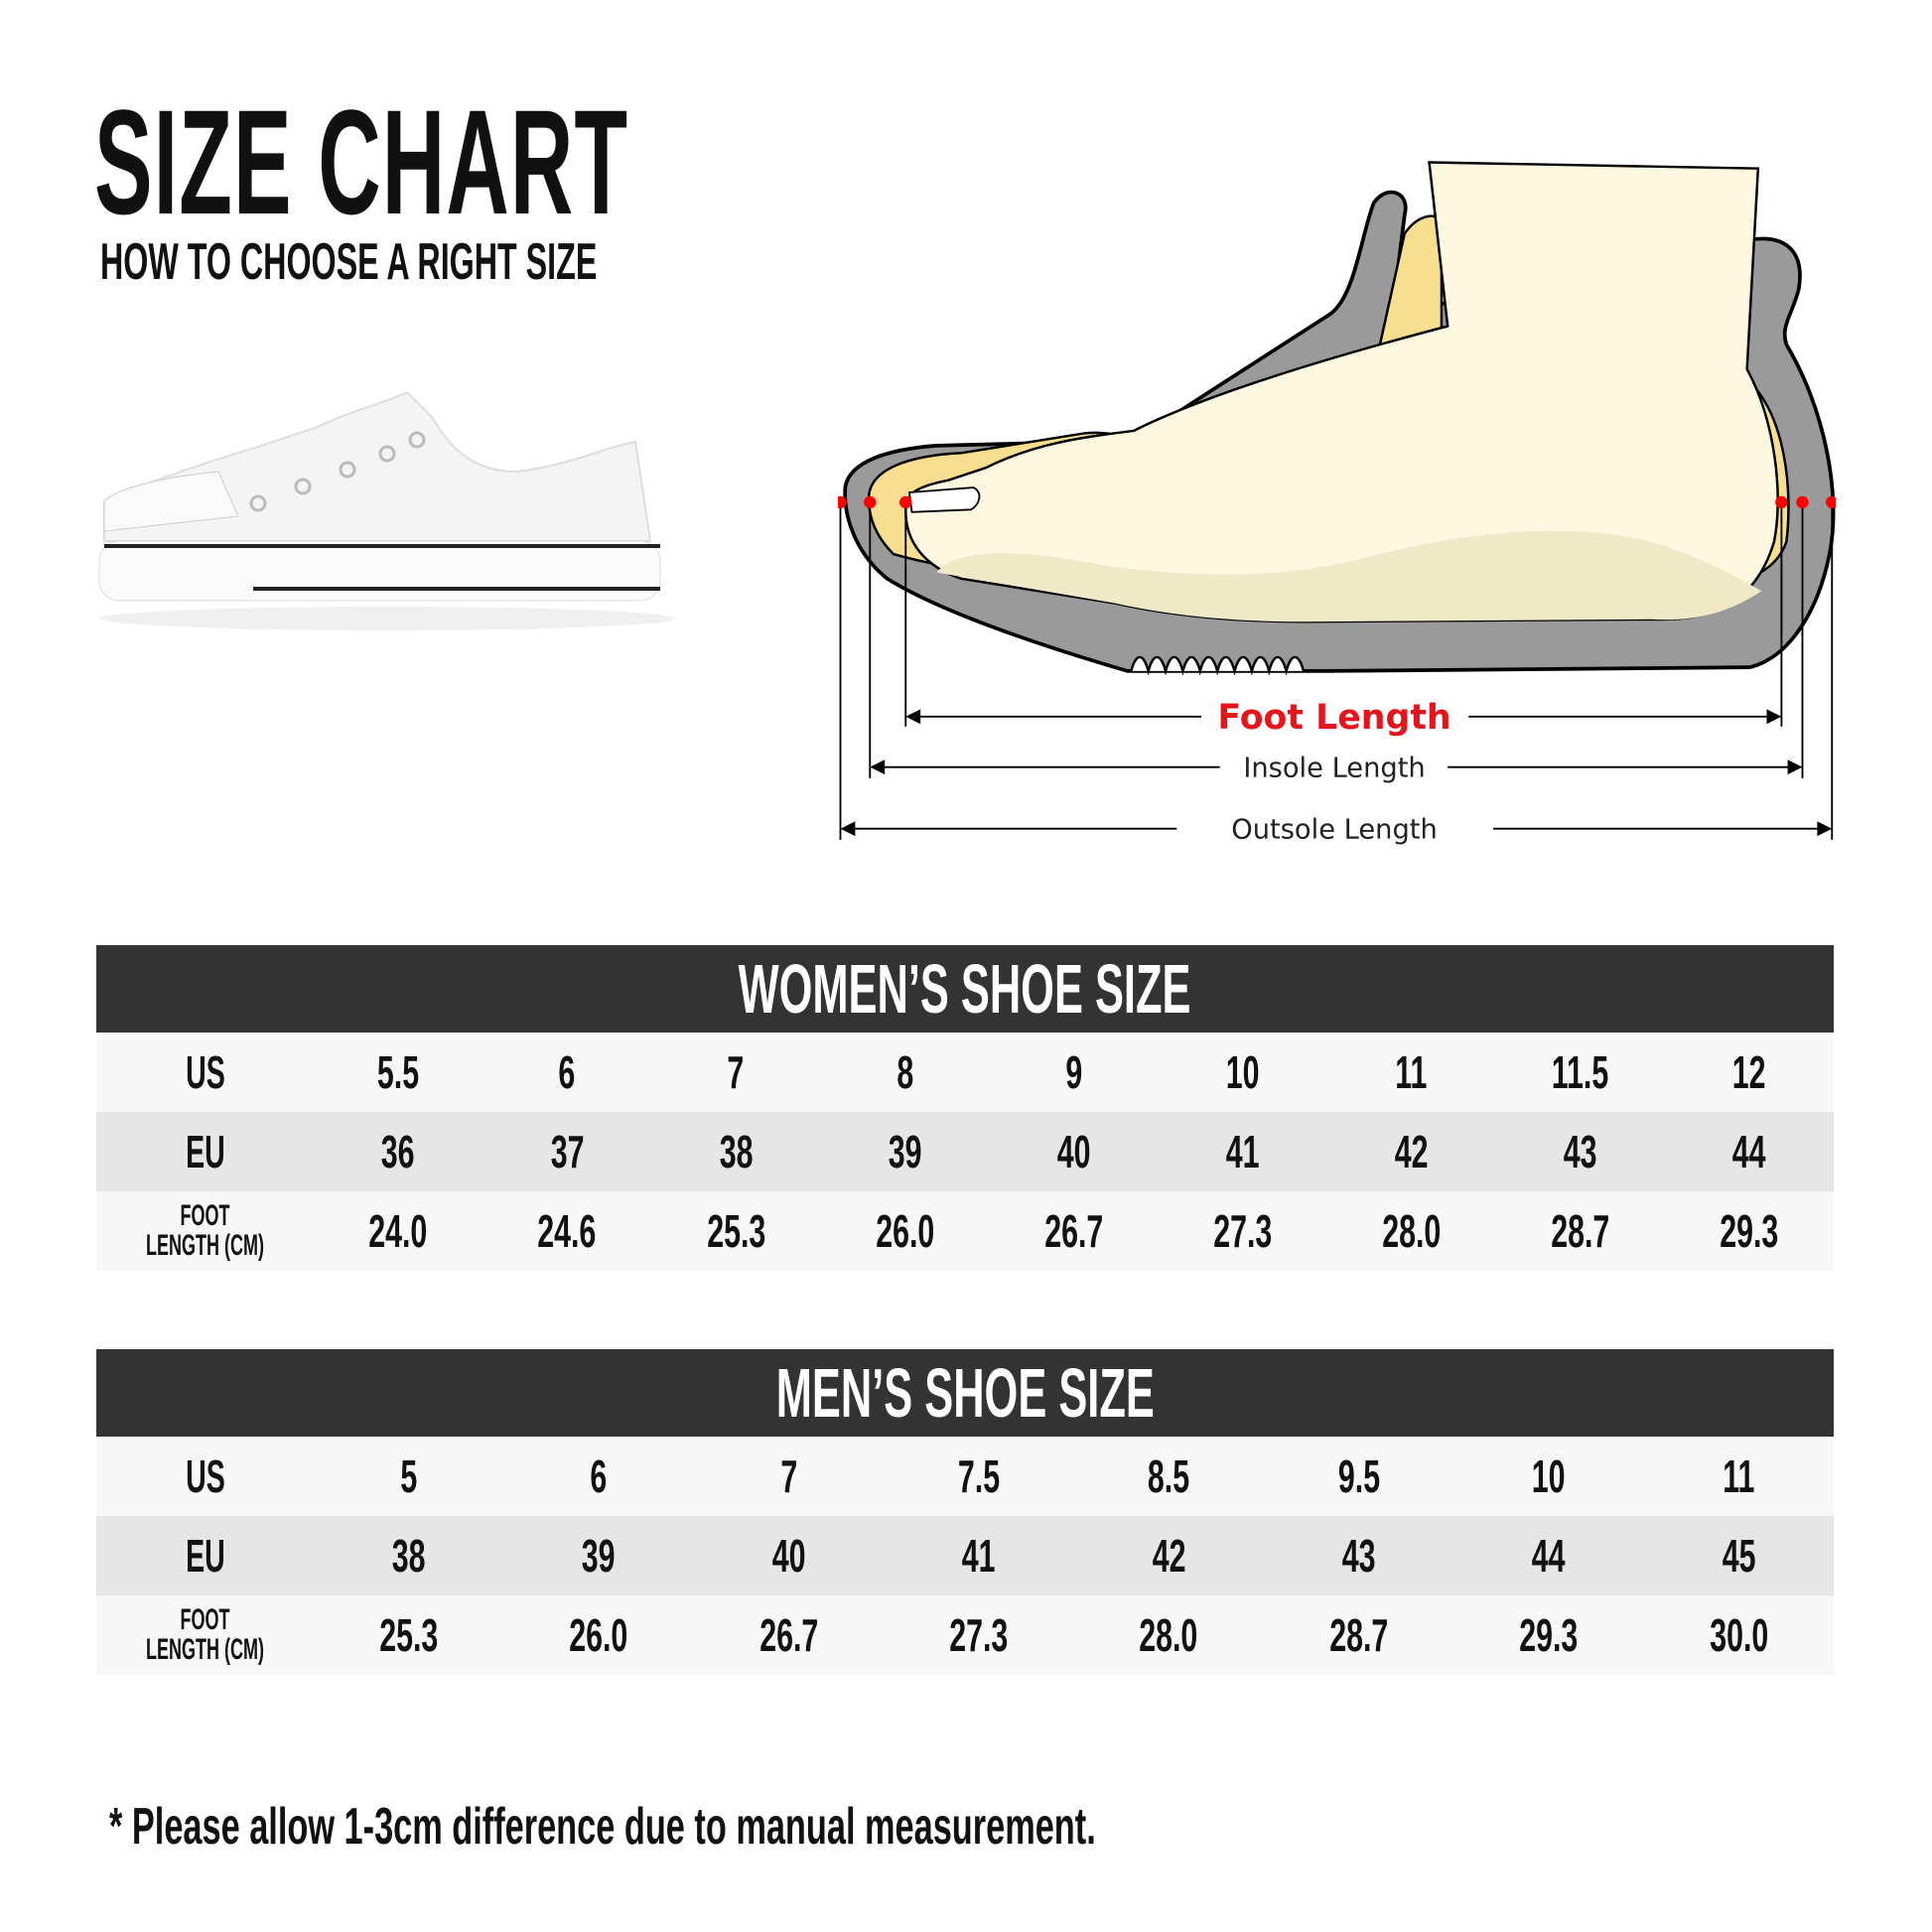 This screenshot has width=1932, height=1932. What do you see at coordinates (1342, 392) in the screenshot?
I see `foot-shape` at bounding box center [1342, 392].